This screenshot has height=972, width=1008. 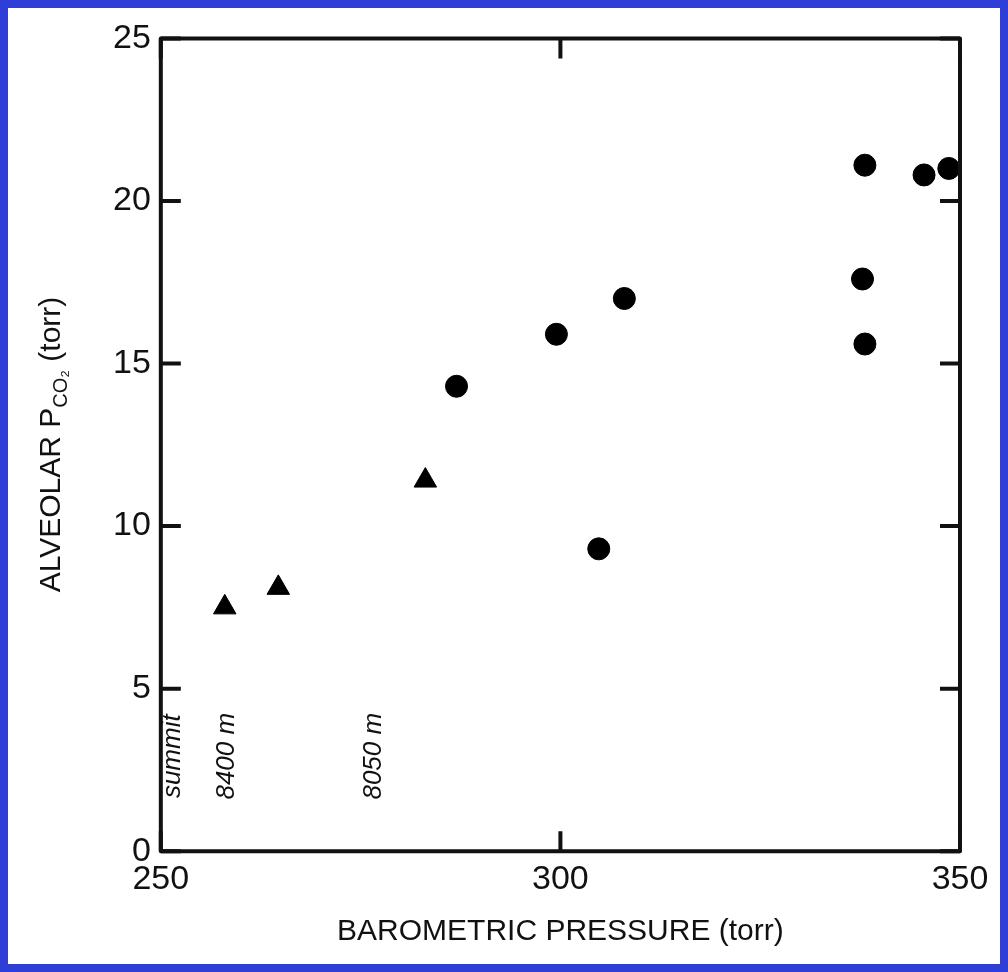 What do you see at coordinates (224, 756) in the screenshot?
I see `annotation: 8400 m` at bounding box center [224, 756].